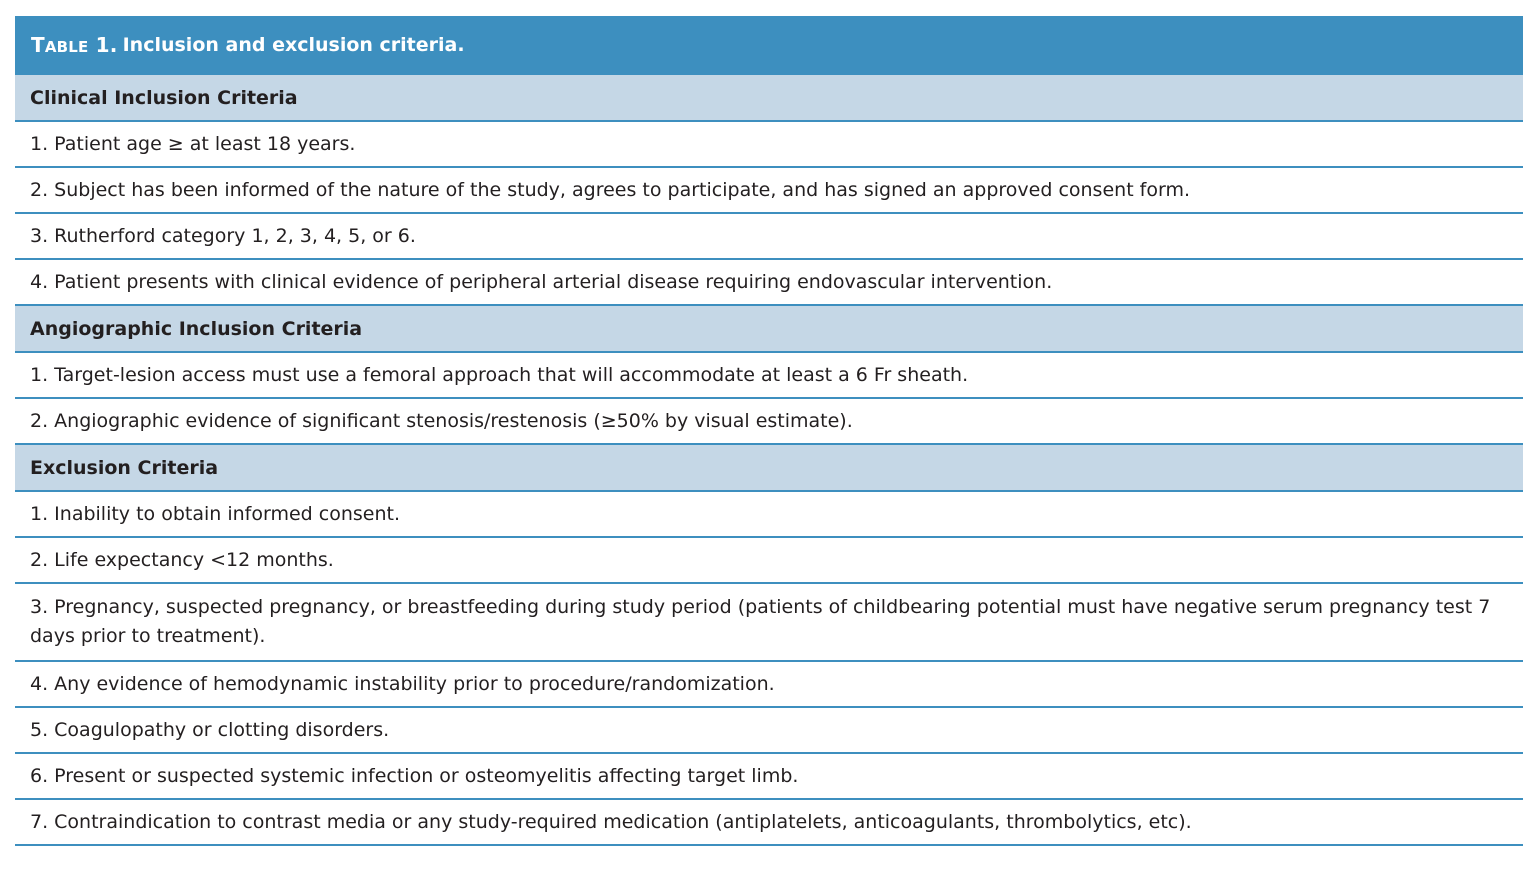  Describe the element at coordinates (293, 44) in the screenshot. I see `table-title: Inclusion and exclusion criteria.` at that location.